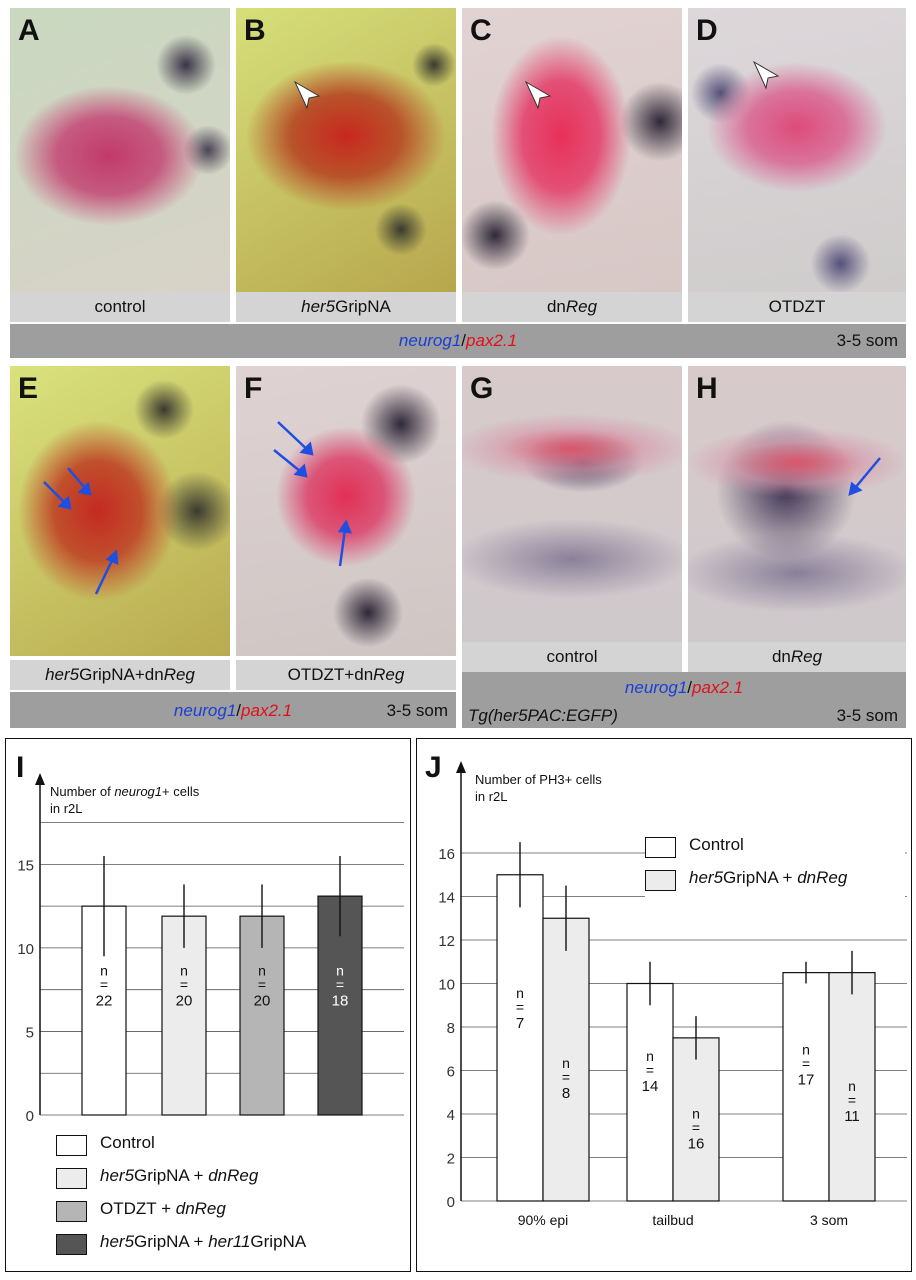 This screenshot has height=1280, width=916. I want to click on y-tick-label: 5, so click(30, 1032).